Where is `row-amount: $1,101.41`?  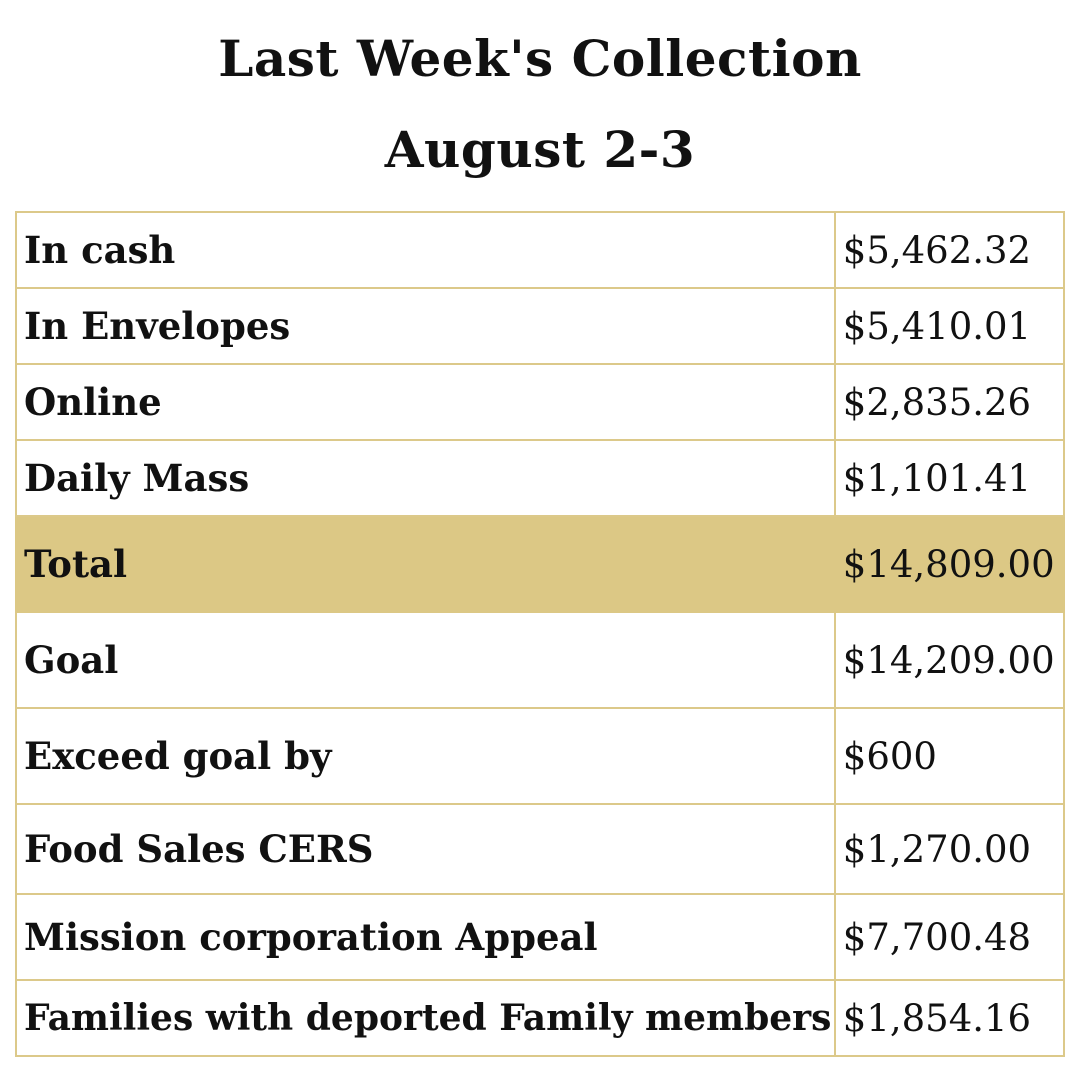 row-amount: $1,101.41 is located at coordinates (949, 478).